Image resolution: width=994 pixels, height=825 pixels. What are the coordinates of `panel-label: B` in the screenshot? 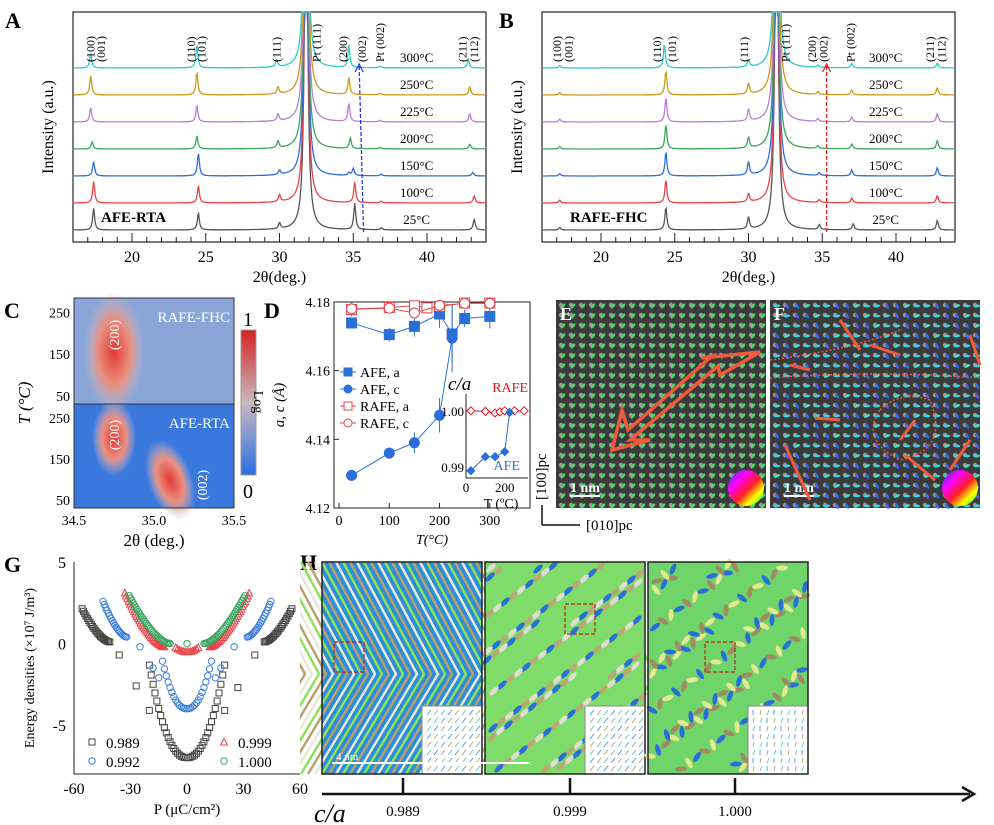 It's located at (506, 20).